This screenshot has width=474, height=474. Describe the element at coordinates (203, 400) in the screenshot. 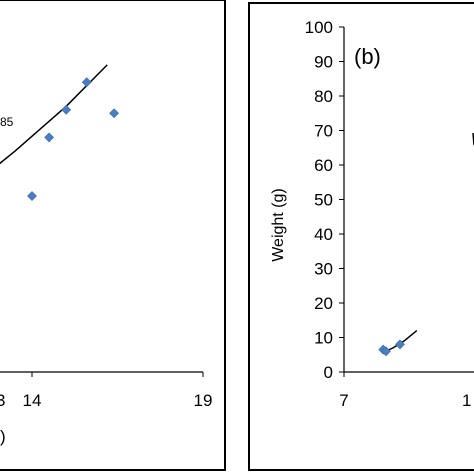

I see `x-tick-label: 19` at that location.